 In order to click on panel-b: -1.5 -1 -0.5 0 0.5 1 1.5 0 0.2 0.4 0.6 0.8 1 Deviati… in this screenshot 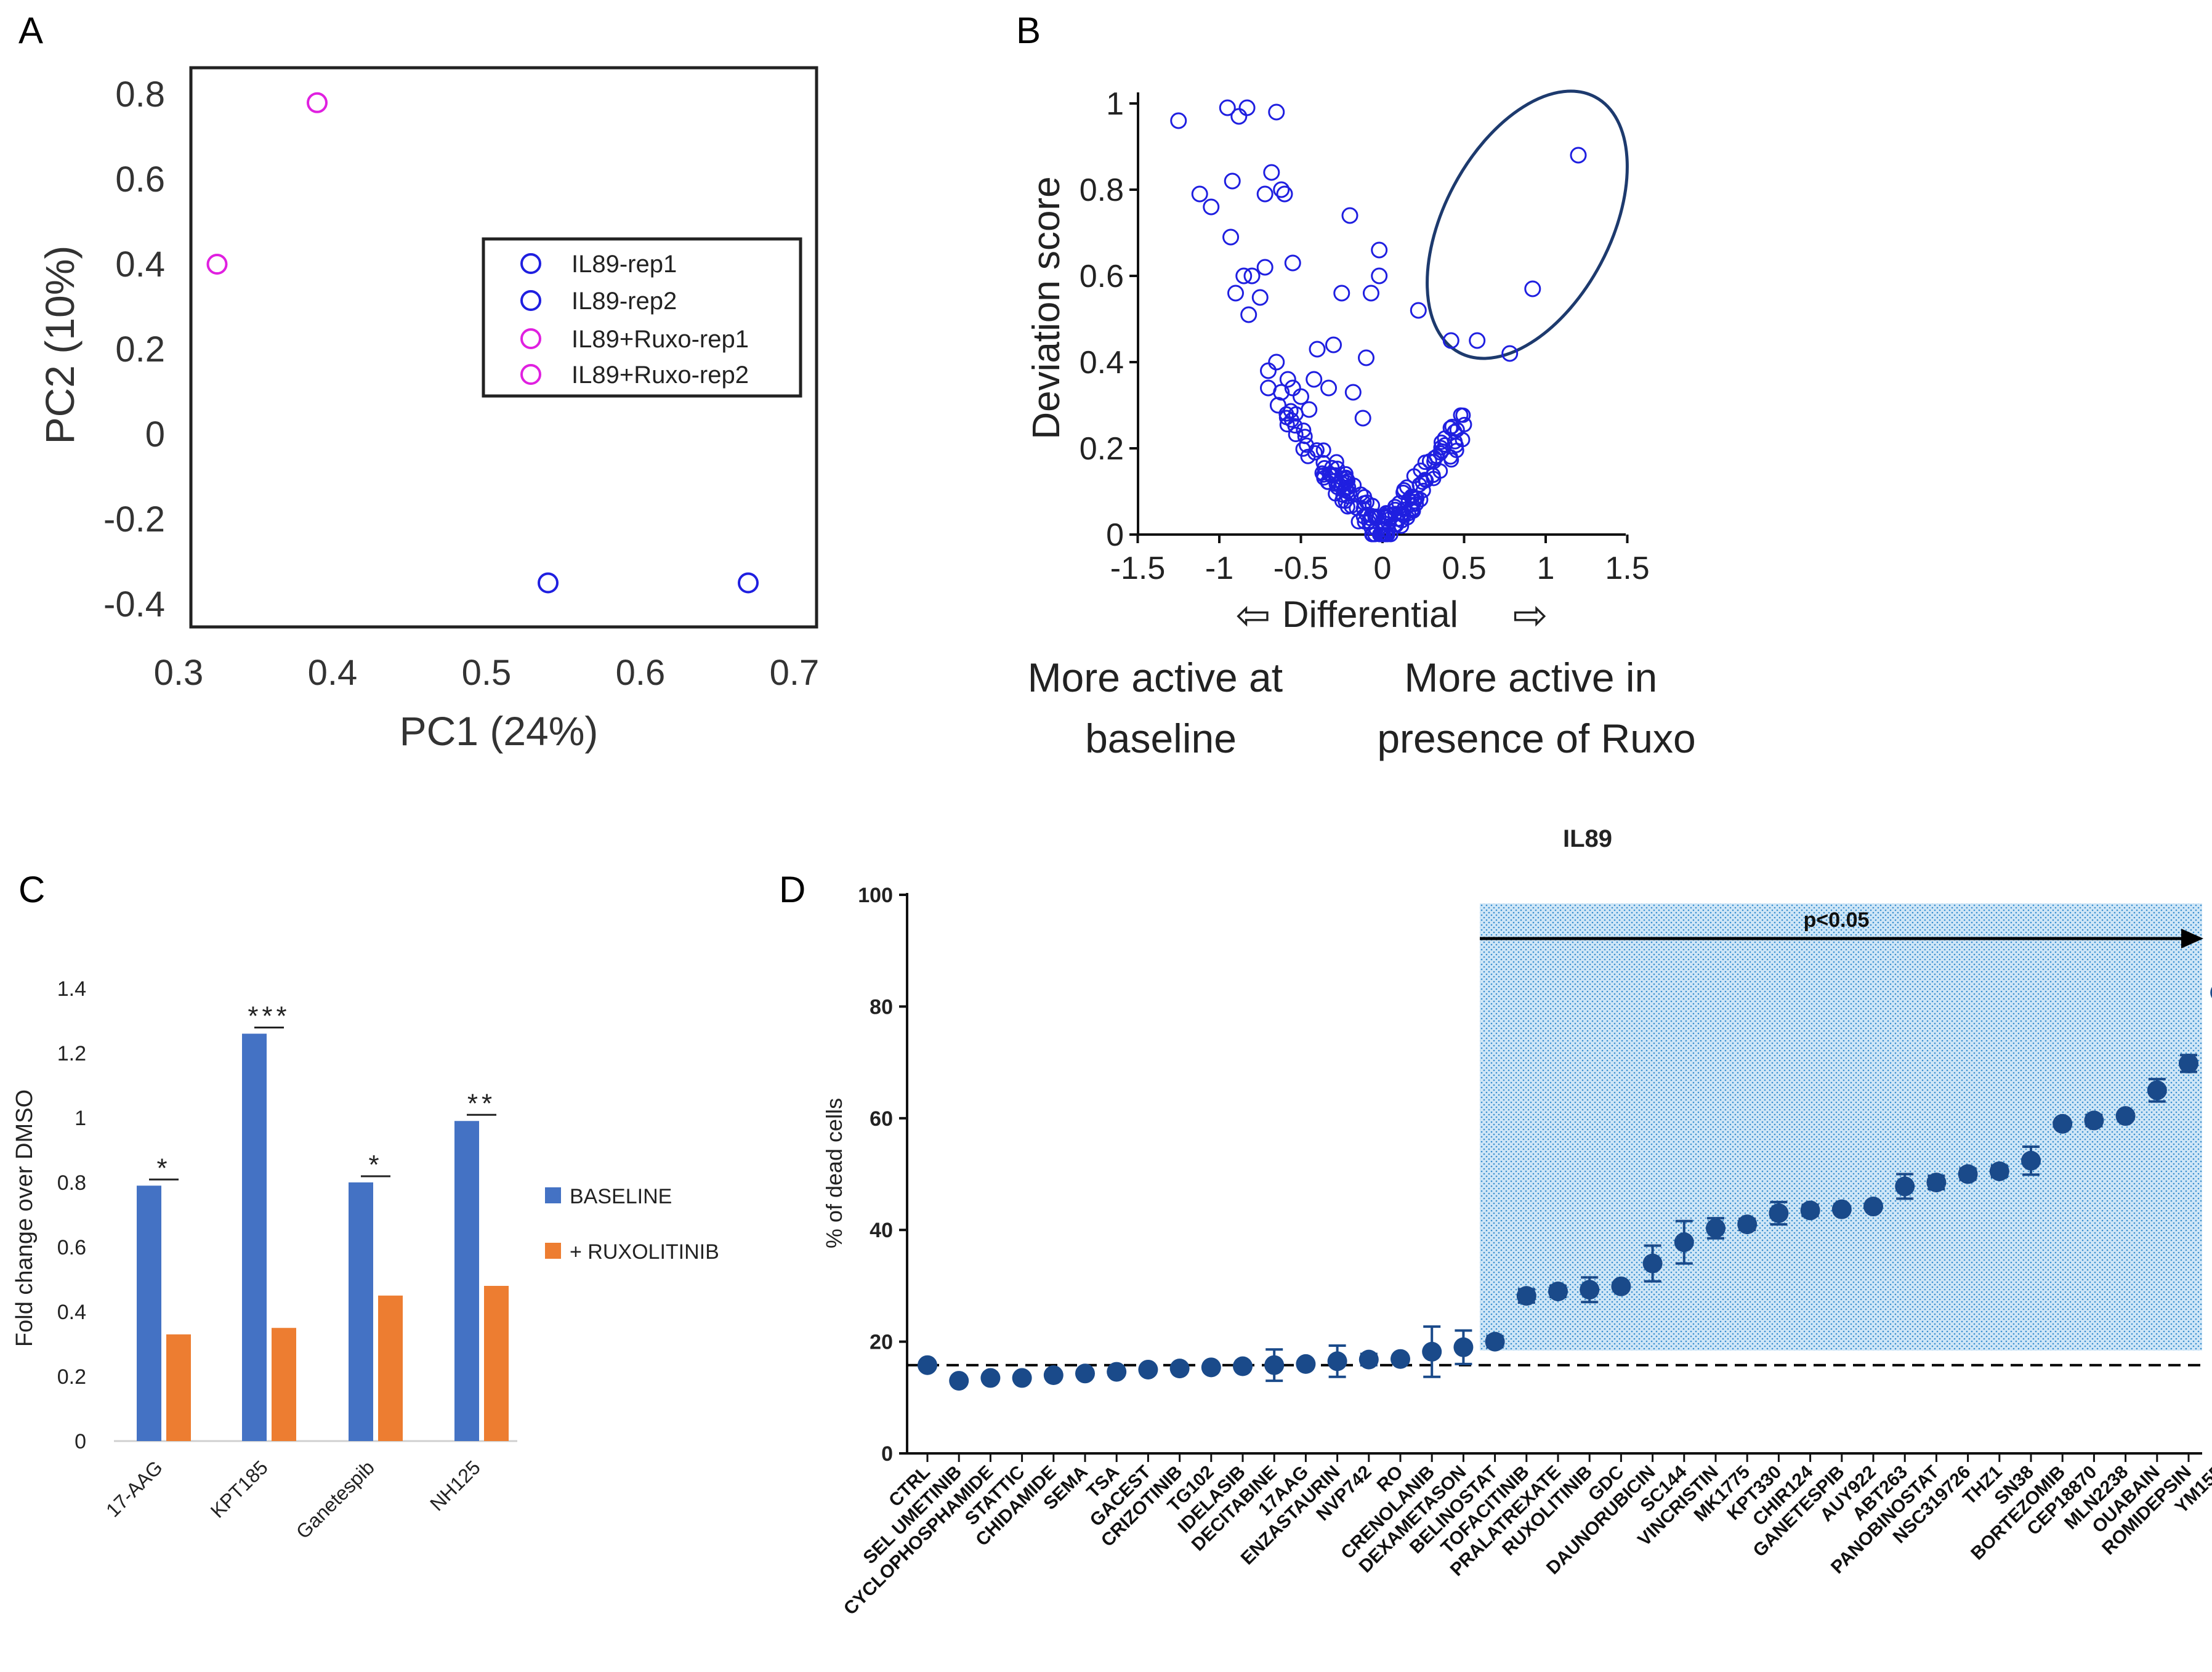, I will do `click(1360, 423)`.